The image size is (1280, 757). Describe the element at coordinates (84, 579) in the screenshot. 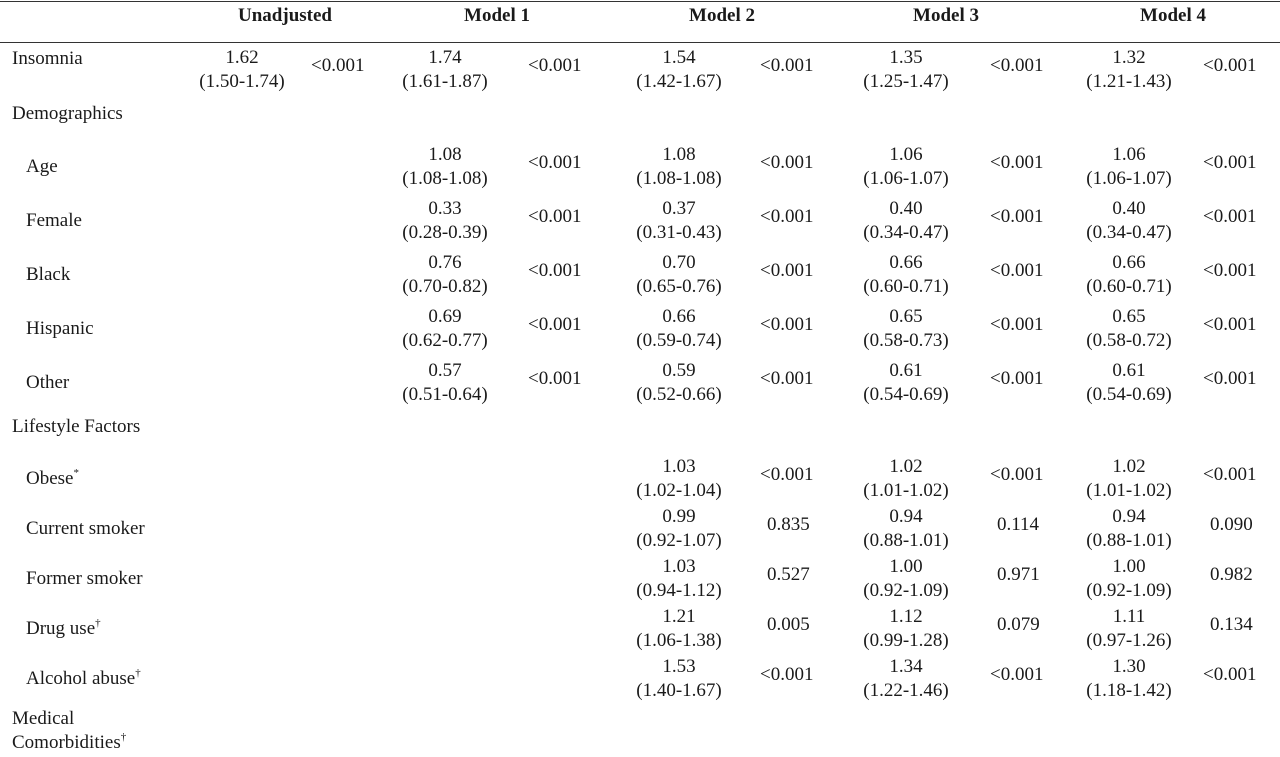

I see `row-label: Former smoker` at that location.